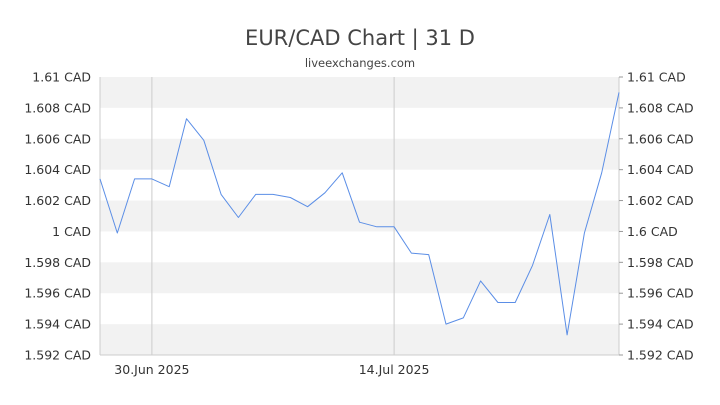 The width and height of the screenshot is (720, 405). Describe the element at coordinates (652, 231) in the screenshot. I see `y-tick-label-right: 1.6 CAD` at that location.